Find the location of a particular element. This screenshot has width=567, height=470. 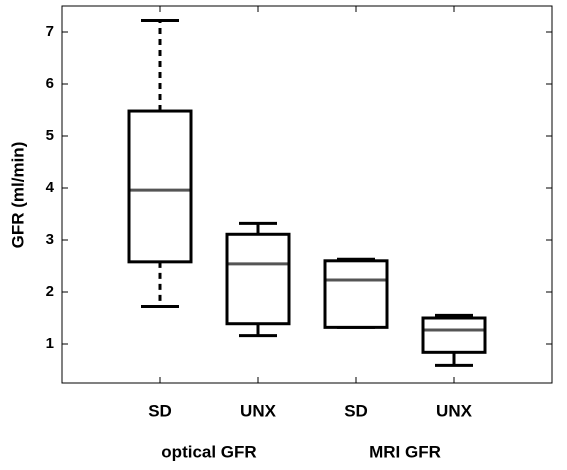

y-tick-label: 1 is located at coordinates (50, 343).